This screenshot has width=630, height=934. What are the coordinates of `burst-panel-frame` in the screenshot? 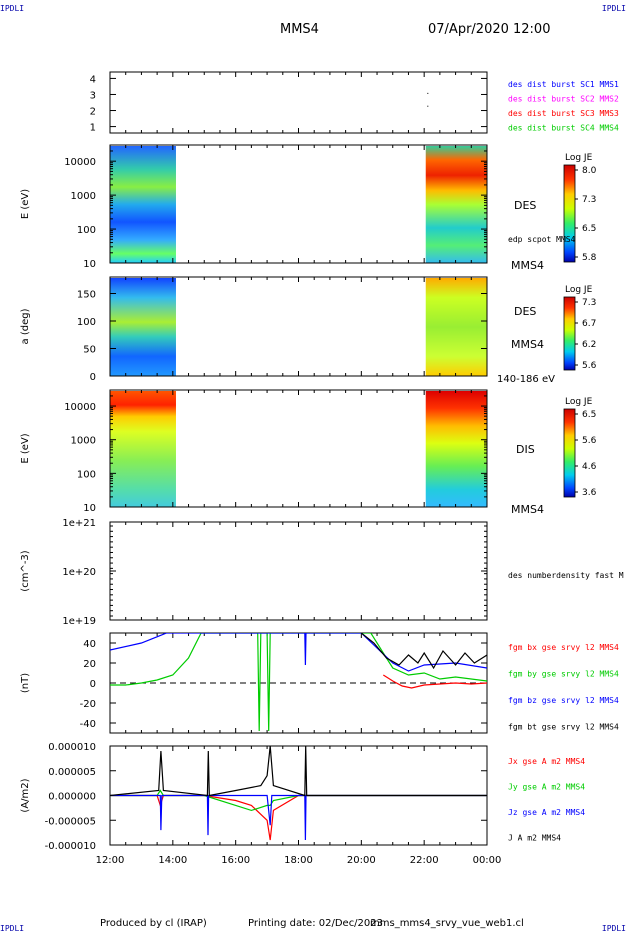 It's located at (298, 102).